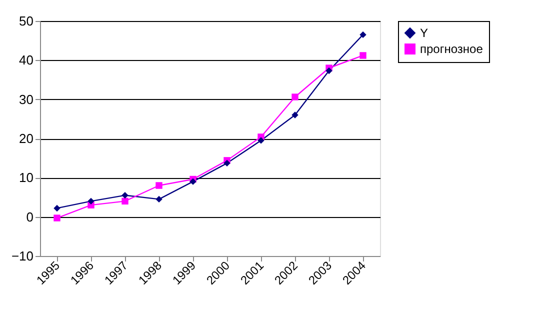 This screenshot has width=538, height=325. Describe the element at coordinates (424, 33) in the screenshot. I see `legend-label: Y` at that location.